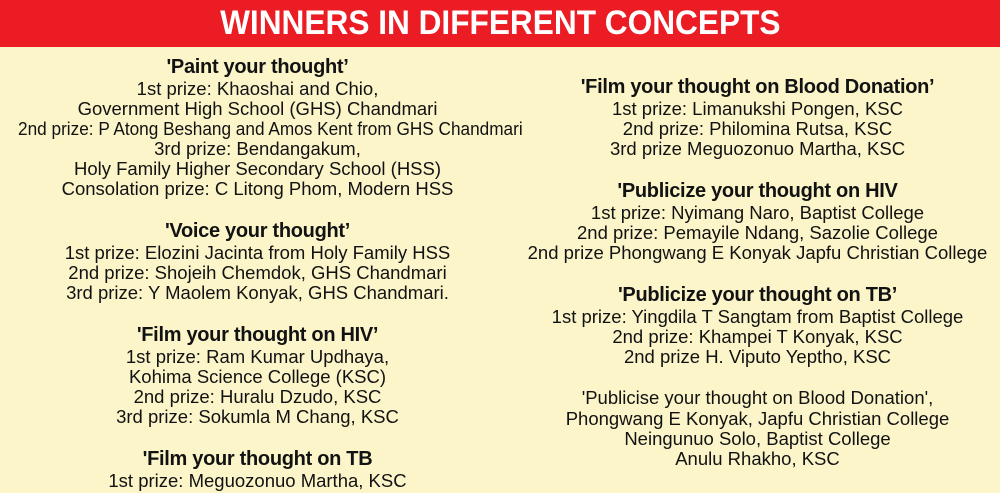  What do you see at coordinates (257, 108) in the screenshot?
I see `winner-line: Government High School (GHS) Chandmari` at bounding box center [257, 108].